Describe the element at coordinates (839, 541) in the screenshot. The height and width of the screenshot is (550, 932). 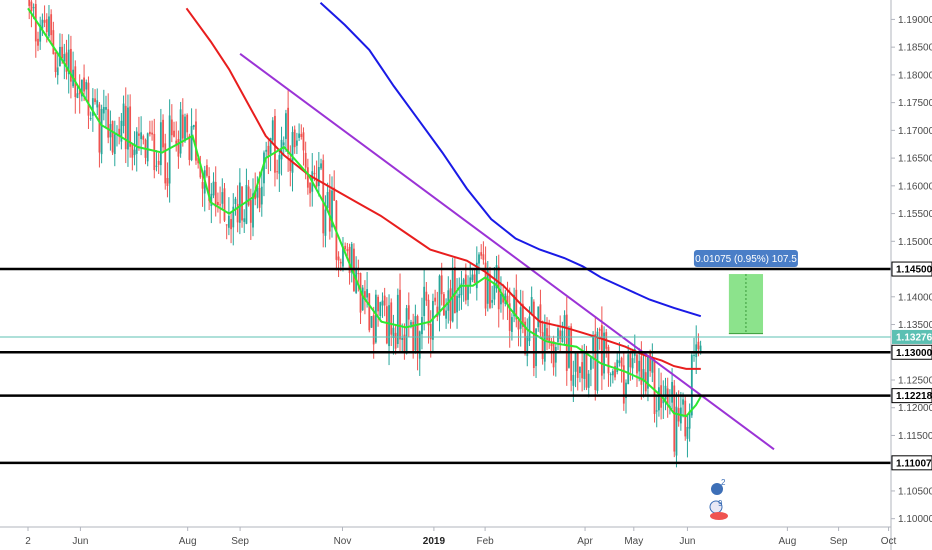
I see `x-tick-label: Sep` at that location.